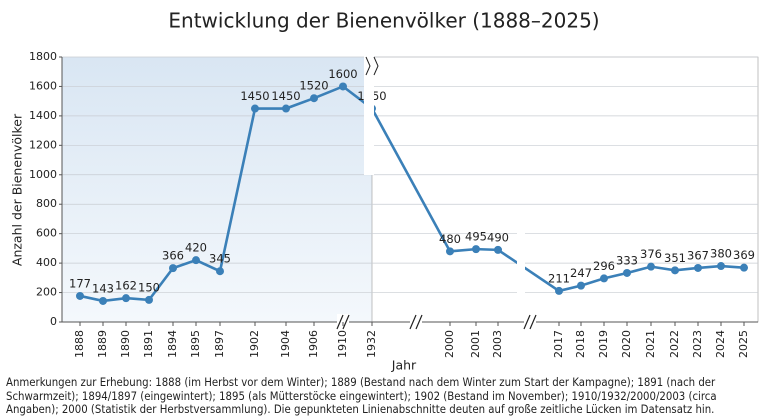 This screenshot has height=419, width=768. Describe the element at coordinates (476, 237) in the screenshot. I see `data-label: 495` at that location.